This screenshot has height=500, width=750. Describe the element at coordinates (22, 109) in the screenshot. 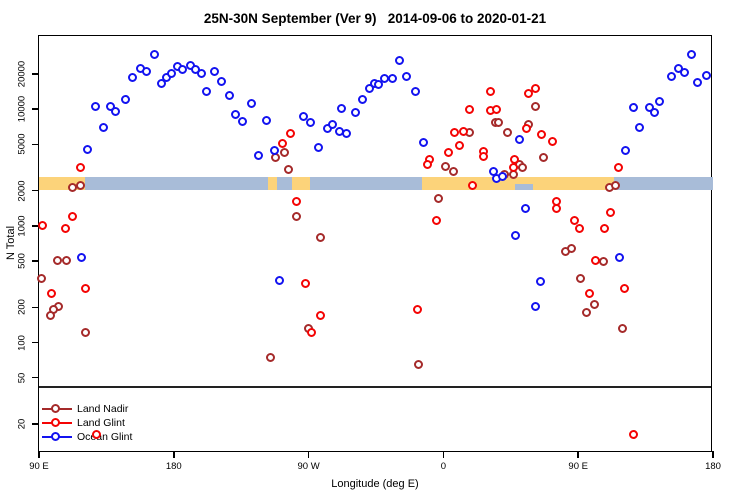

I see `y-tick-label: 10000` at that location.